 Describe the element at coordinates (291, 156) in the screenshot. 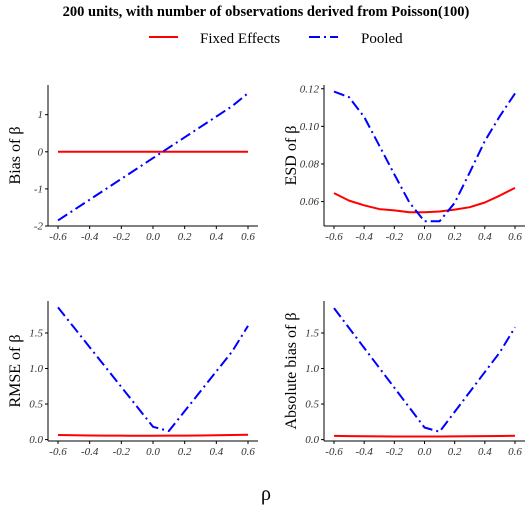

I see `y-axis-label-esd-of: ESD of β` at that location.